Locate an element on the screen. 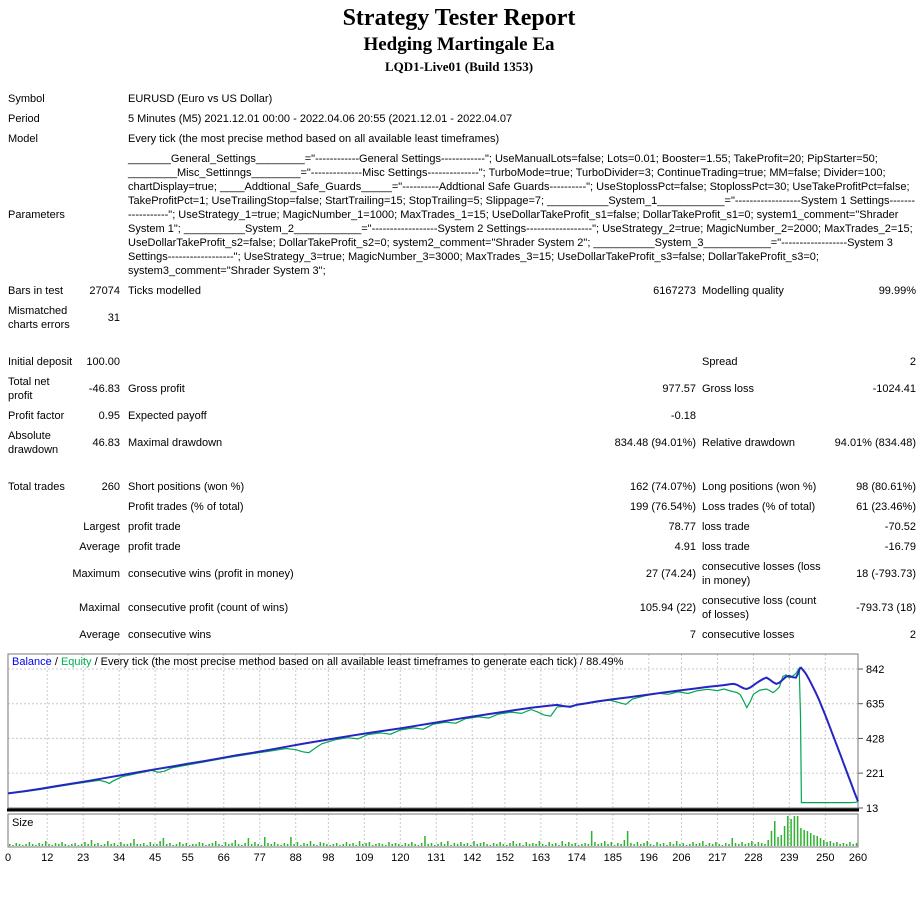 Image resolution: width=918 pixels, height=898 pixels. balance-line is located at coordinates (433, 734).